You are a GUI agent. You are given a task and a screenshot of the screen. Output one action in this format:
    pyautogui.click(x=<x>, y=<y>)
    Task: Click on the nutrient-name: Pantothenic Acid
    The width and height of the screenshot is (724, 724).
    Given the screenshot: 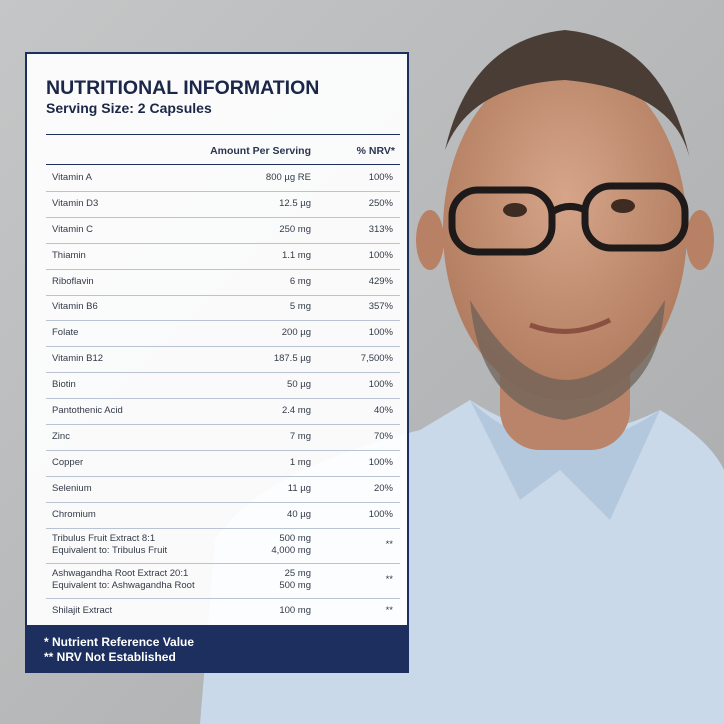 What is the action you would take?
    pyautogui.click(x=87, y=411)
    